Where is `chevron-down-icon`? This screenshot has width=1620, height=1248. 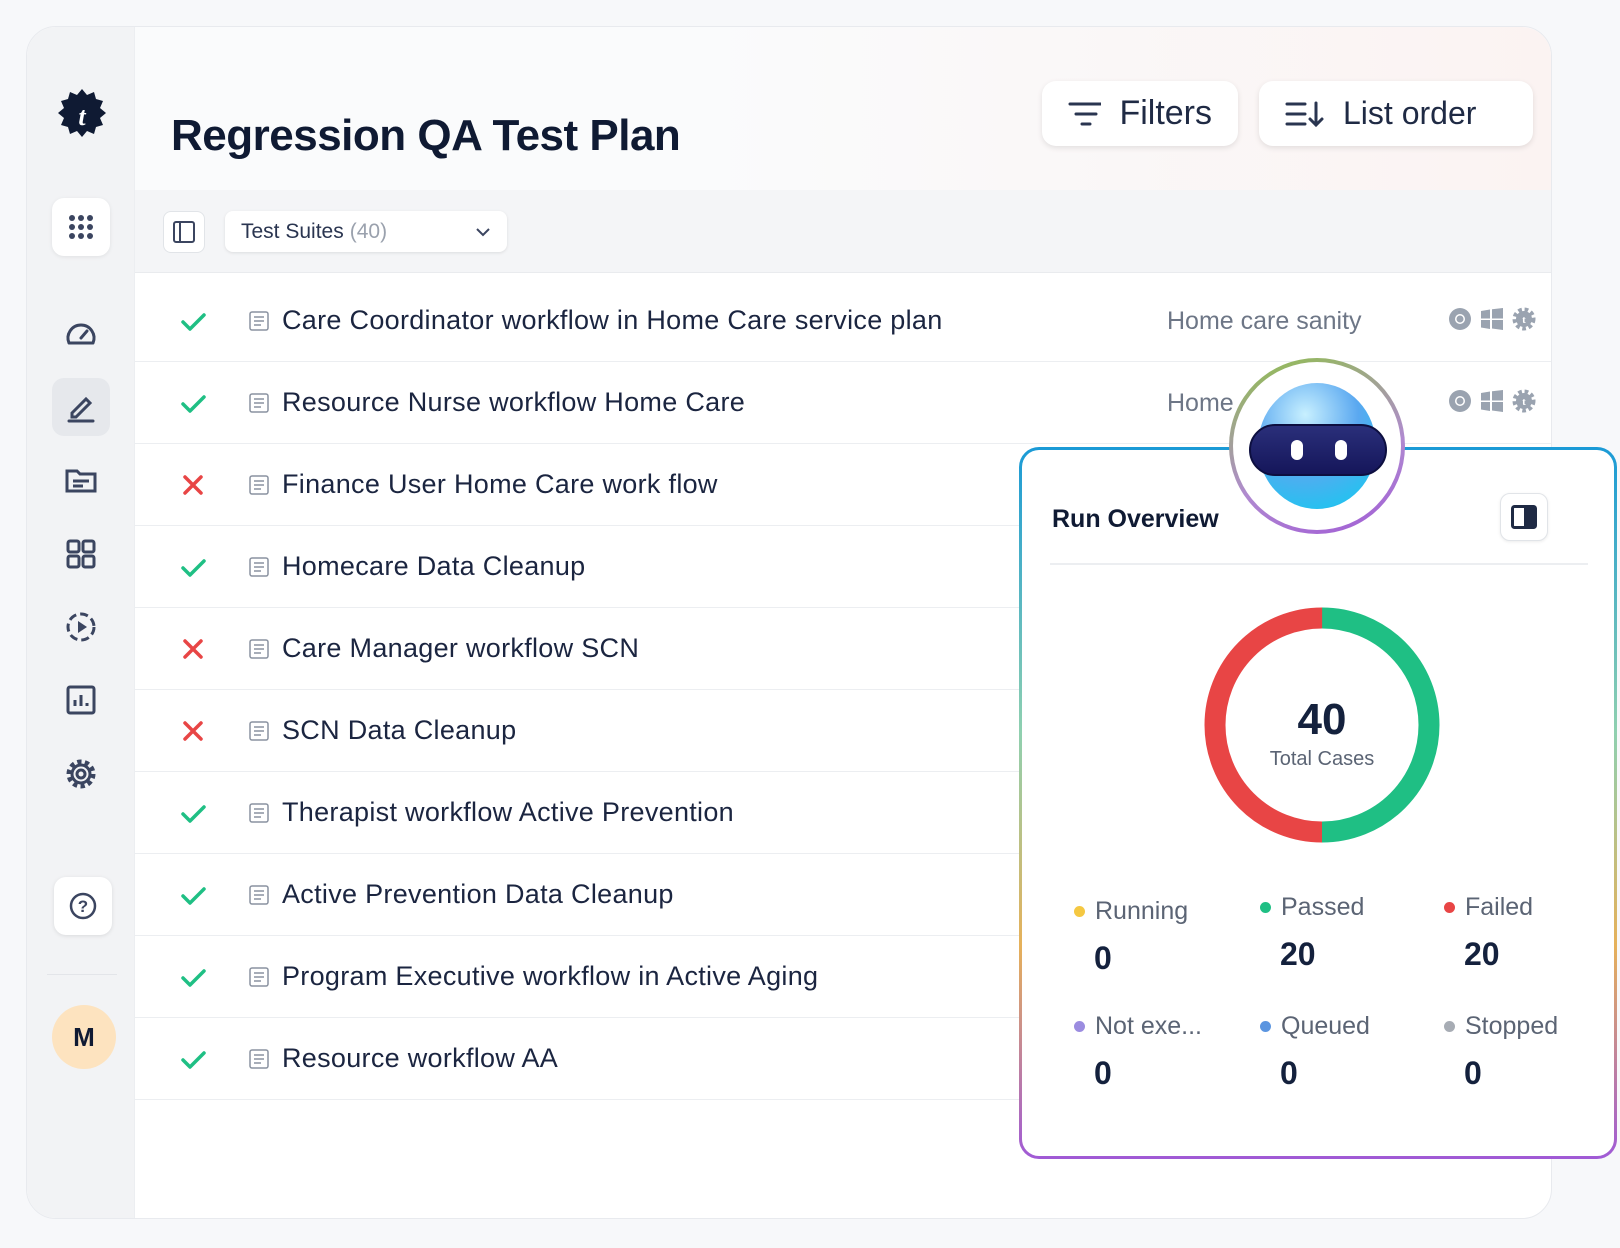
chevron-down-icon is located at coordinates (483, 231).